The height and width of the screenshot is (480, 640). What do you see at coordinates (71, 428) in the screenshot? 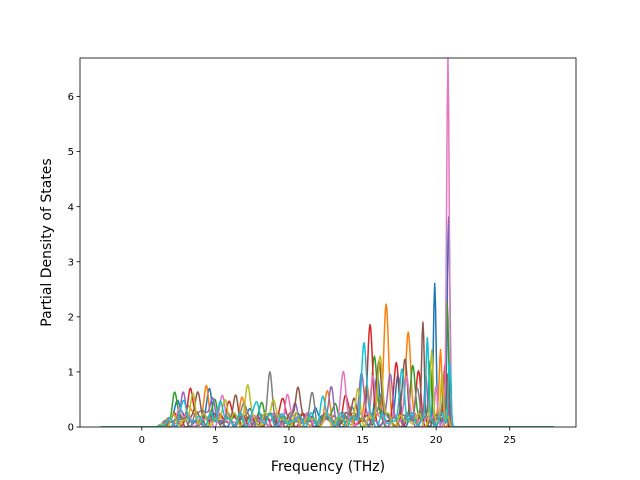
I see `y-tick-label: 0` at bounding box center [71, 428].